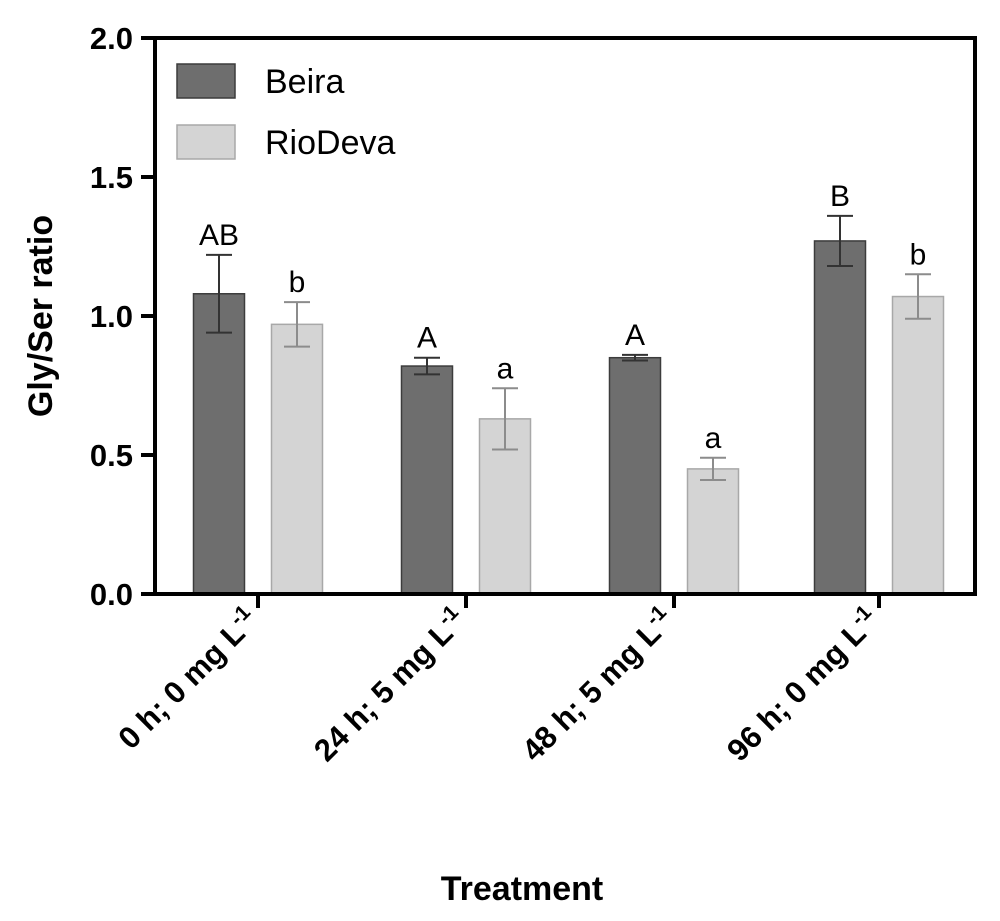  Describe the element at coordinates (635, 335) in the screenshot. I see `significance-letter-beira-2: A` at that location.